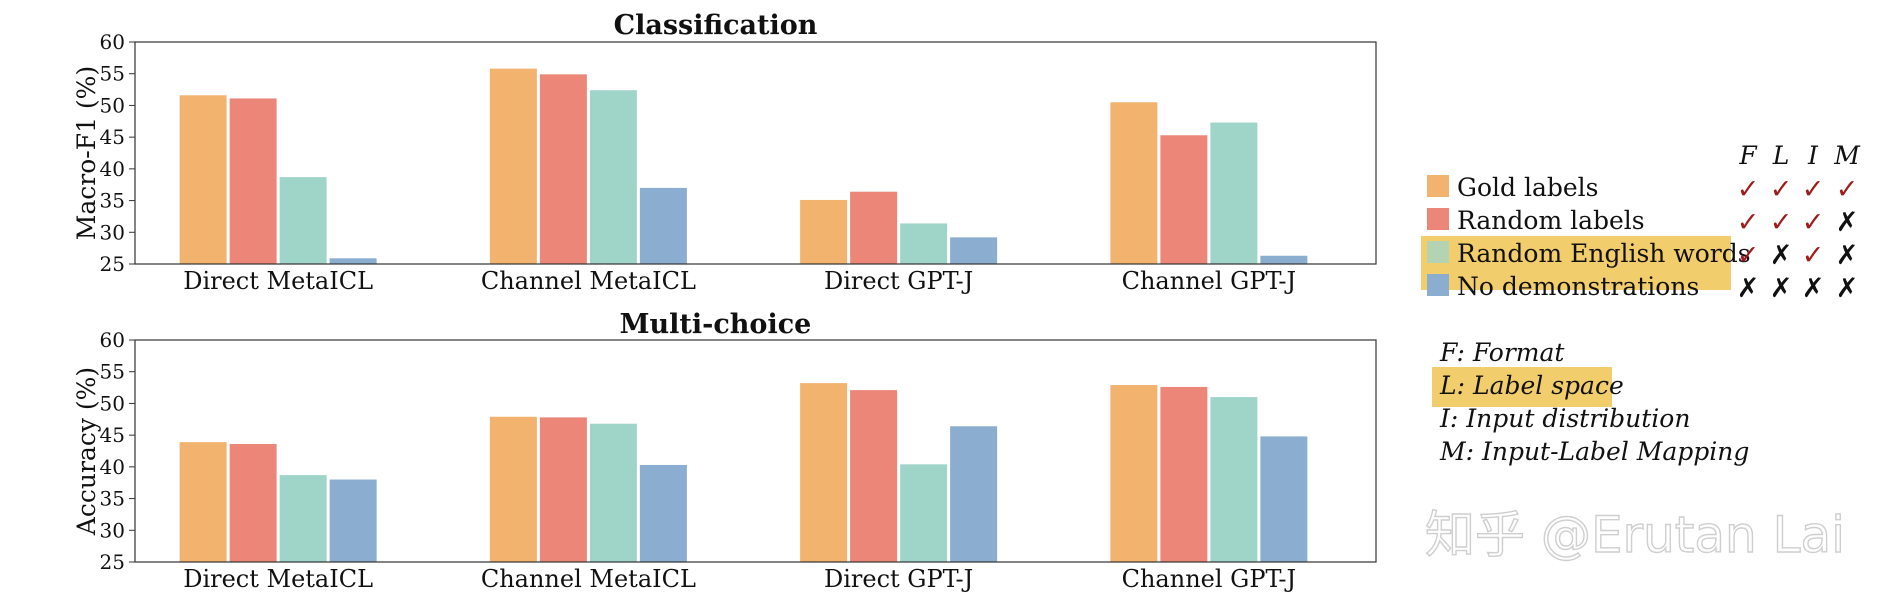  Describe the element at coordinates (716, 25) in the screenshot. I see `chart-title: Classification` at that location.